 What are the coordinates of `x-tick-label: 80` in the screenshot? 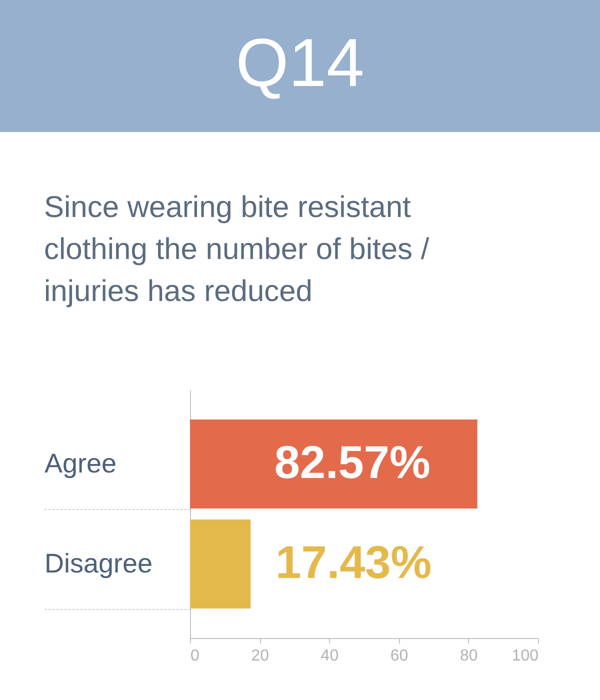 It's located at (469, 656).